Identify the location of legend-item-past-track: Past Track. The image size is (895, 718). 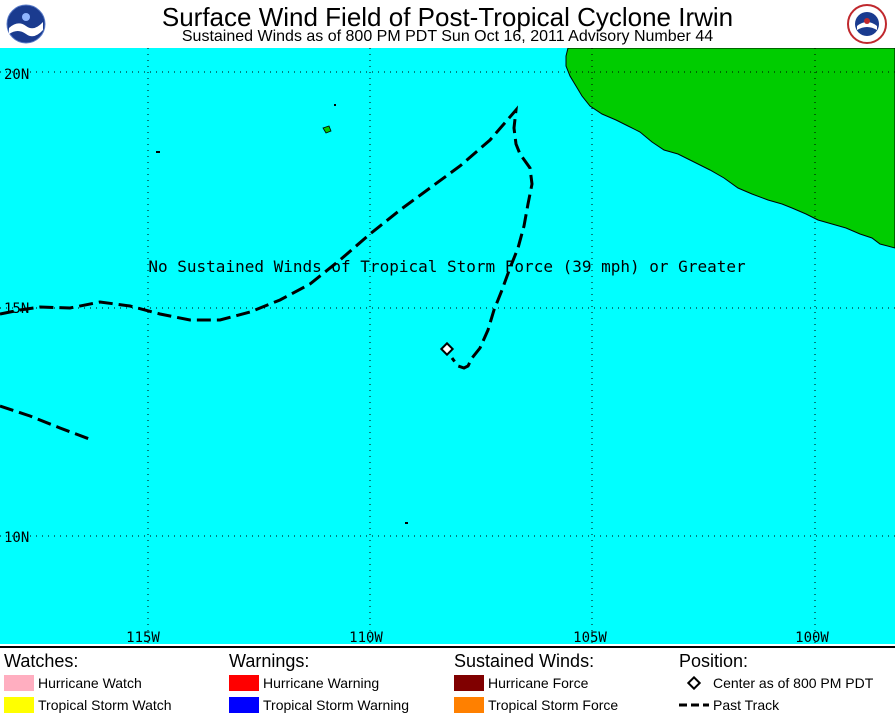
(776, 705).